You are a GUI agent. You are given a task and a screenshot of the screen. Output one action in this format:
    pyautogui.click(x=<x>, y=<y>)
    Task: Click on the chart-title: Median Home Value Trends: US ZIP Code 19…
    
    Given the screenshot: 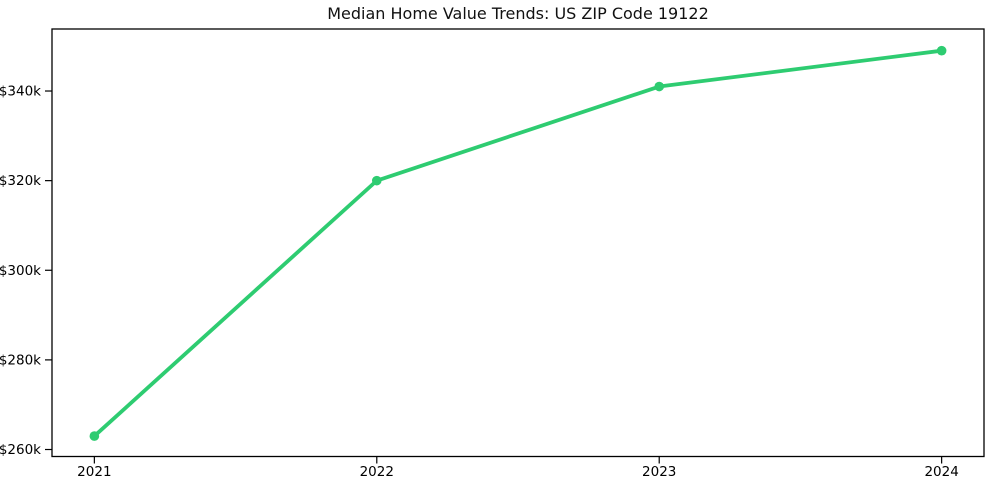 What is the action you would take?
    pyautogui.click(x=518, y=13)
    